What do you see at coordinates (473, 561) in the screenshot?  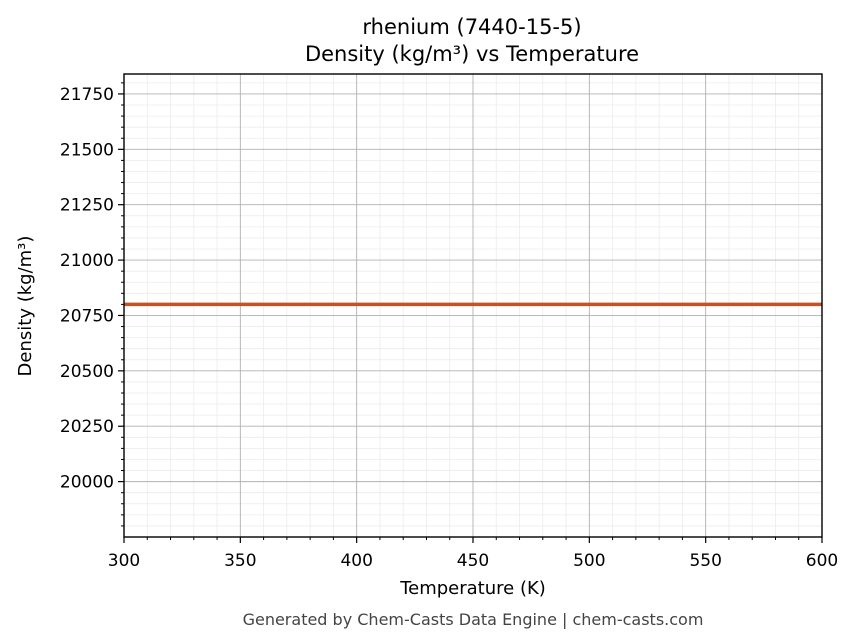 I see `x-tick-label: 450` at bounding box center [473, 561].